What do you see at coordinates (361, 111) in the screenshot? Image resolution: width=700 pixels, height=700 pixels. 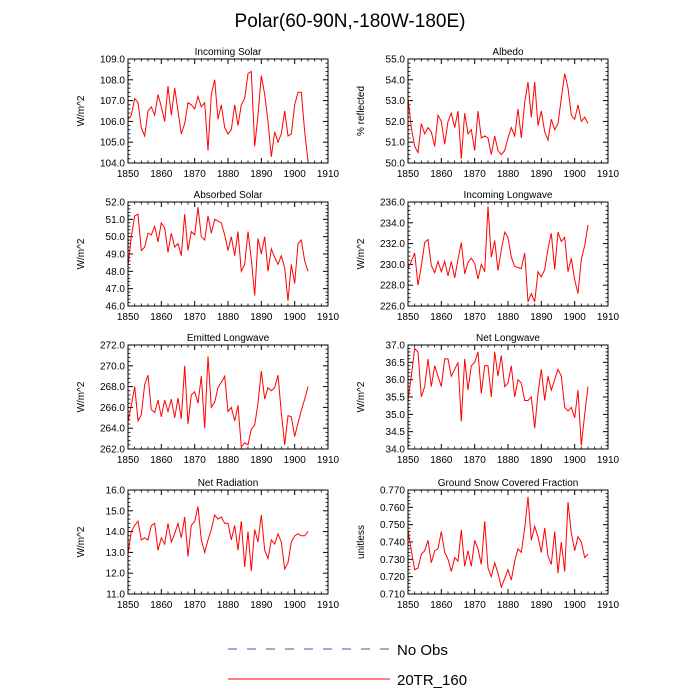 I see `y-axis-label: % reflected` at bounding box center [361, 111].